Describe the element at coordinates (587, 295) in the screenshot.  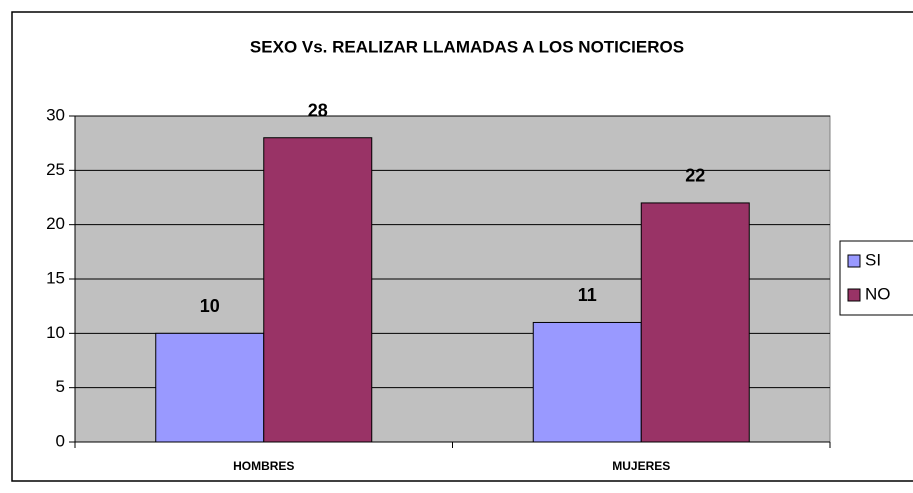
I see `data-label: 11` at that location.